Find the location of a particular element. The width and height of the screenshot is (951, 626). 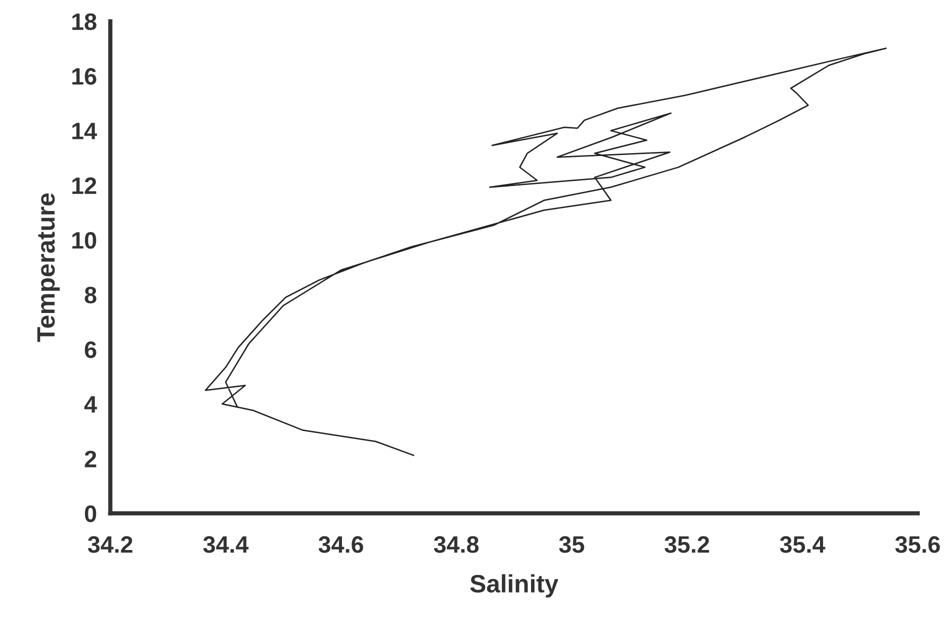

y-tick-label: 10 is located at coordinates (84, 240).